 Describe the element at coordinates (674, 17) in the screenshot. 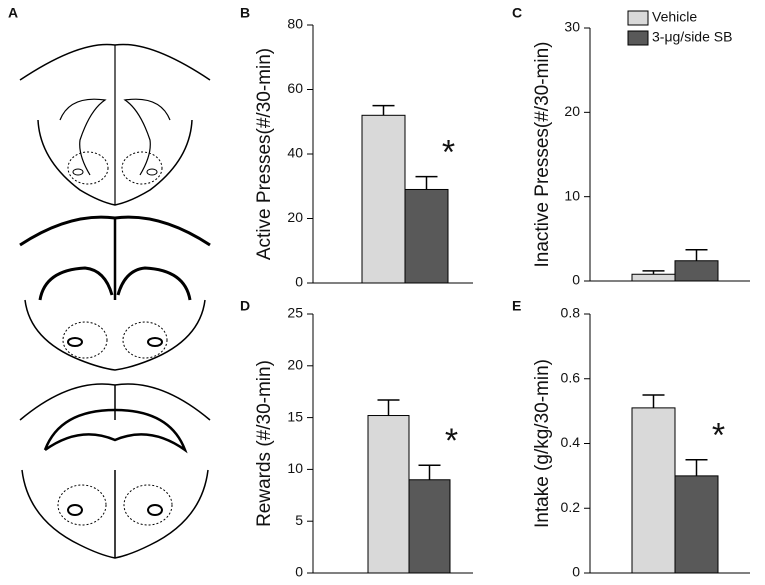

I see `legend-label: Vehicle` at that location.